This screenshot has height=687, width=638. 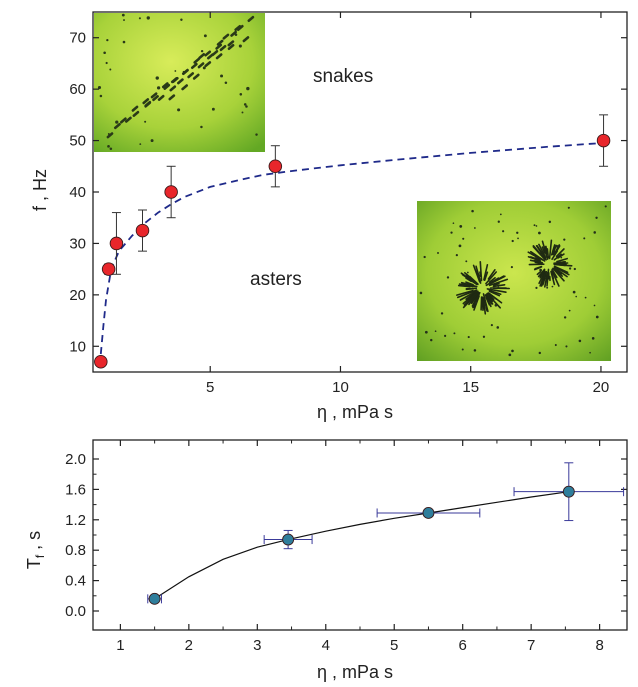 What do you see at coordinates (257, 645) in the screenshot?
I see `x-tick-label: 3` at bounding box center [257, 645].